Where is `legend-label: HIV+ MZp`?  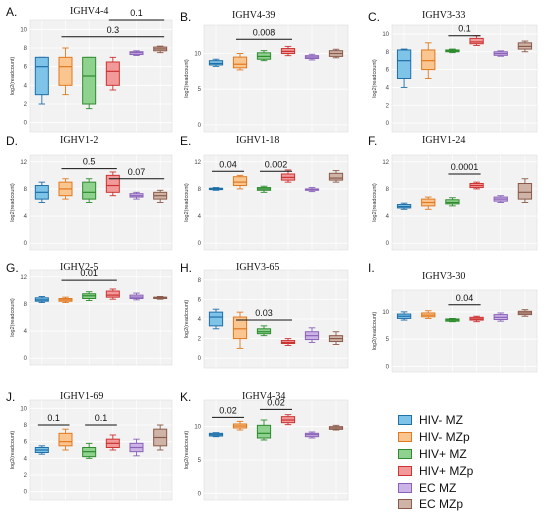
legend-label: HIV+ MZp is located at coordinates (446, 470).